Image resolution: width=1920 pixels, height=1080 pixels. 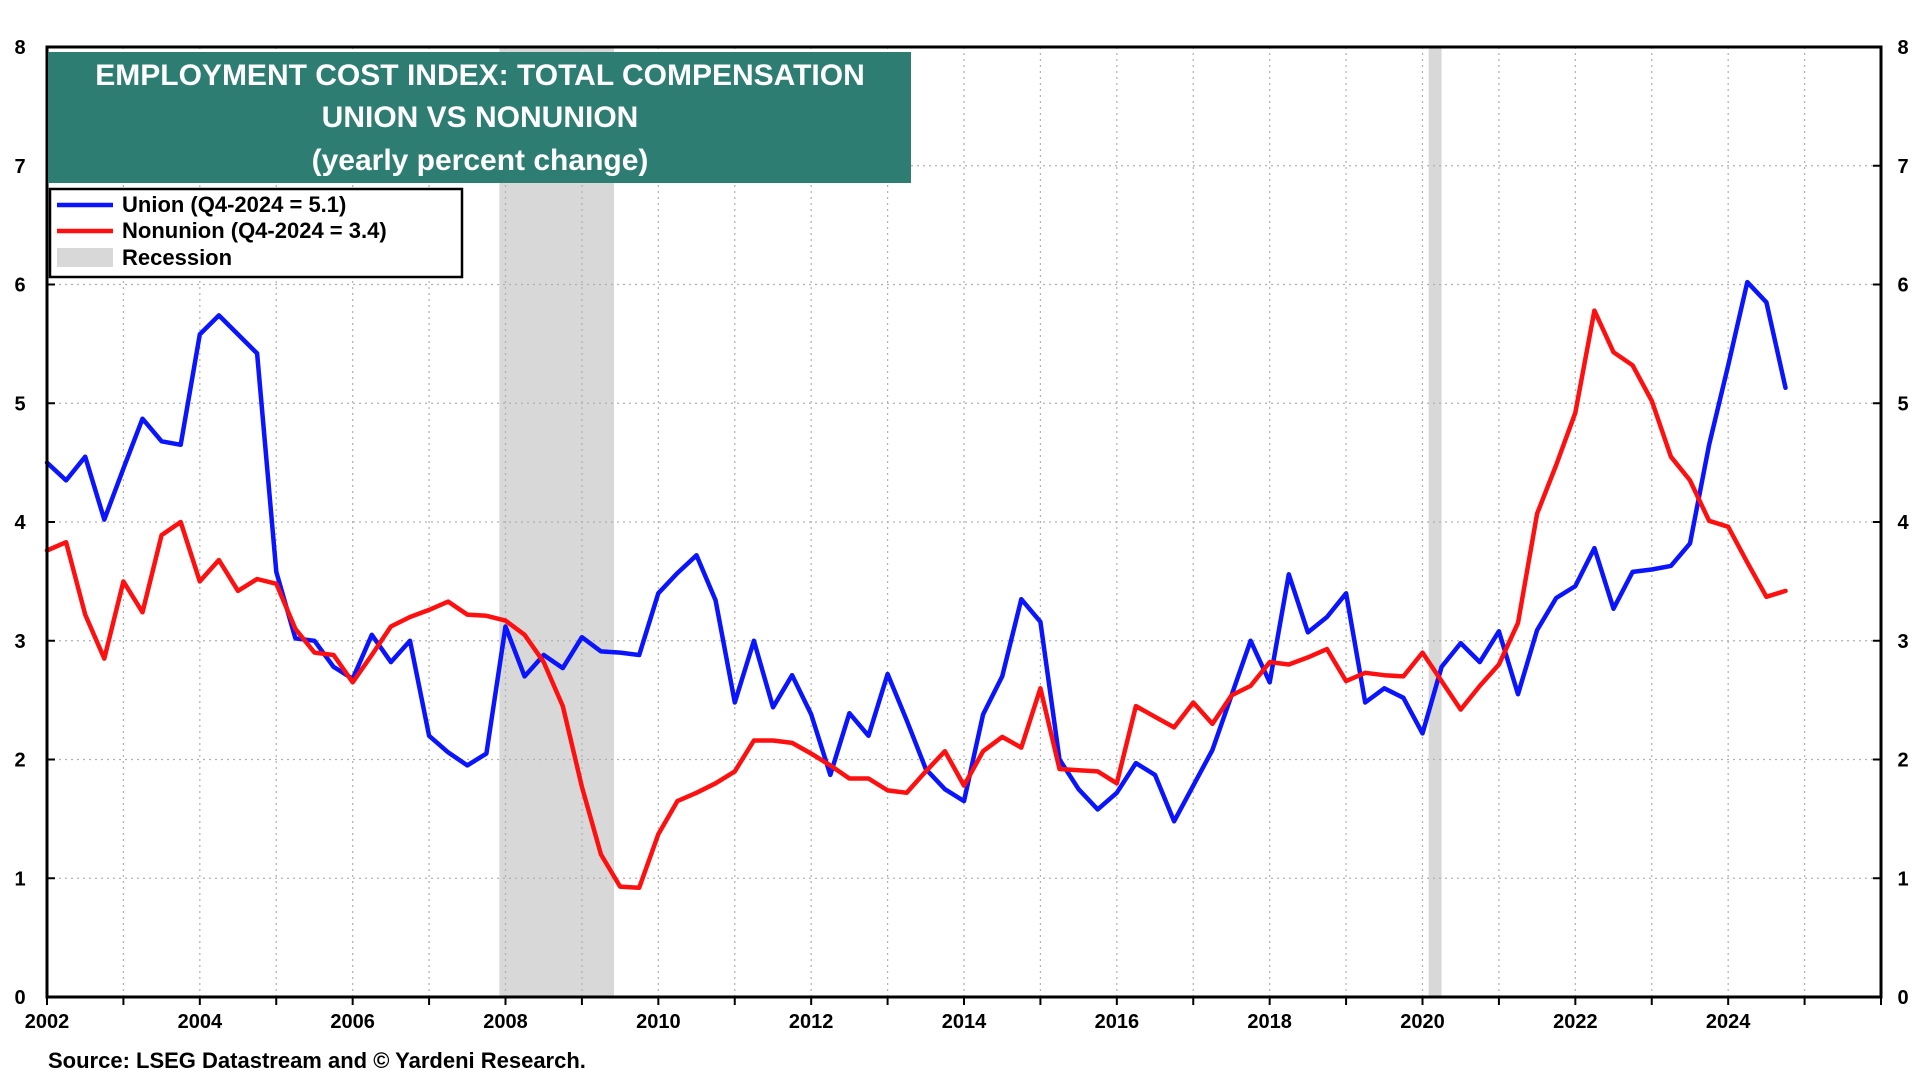 I want to click on y-tick-label-left: 6, so click(x=19, y=286).